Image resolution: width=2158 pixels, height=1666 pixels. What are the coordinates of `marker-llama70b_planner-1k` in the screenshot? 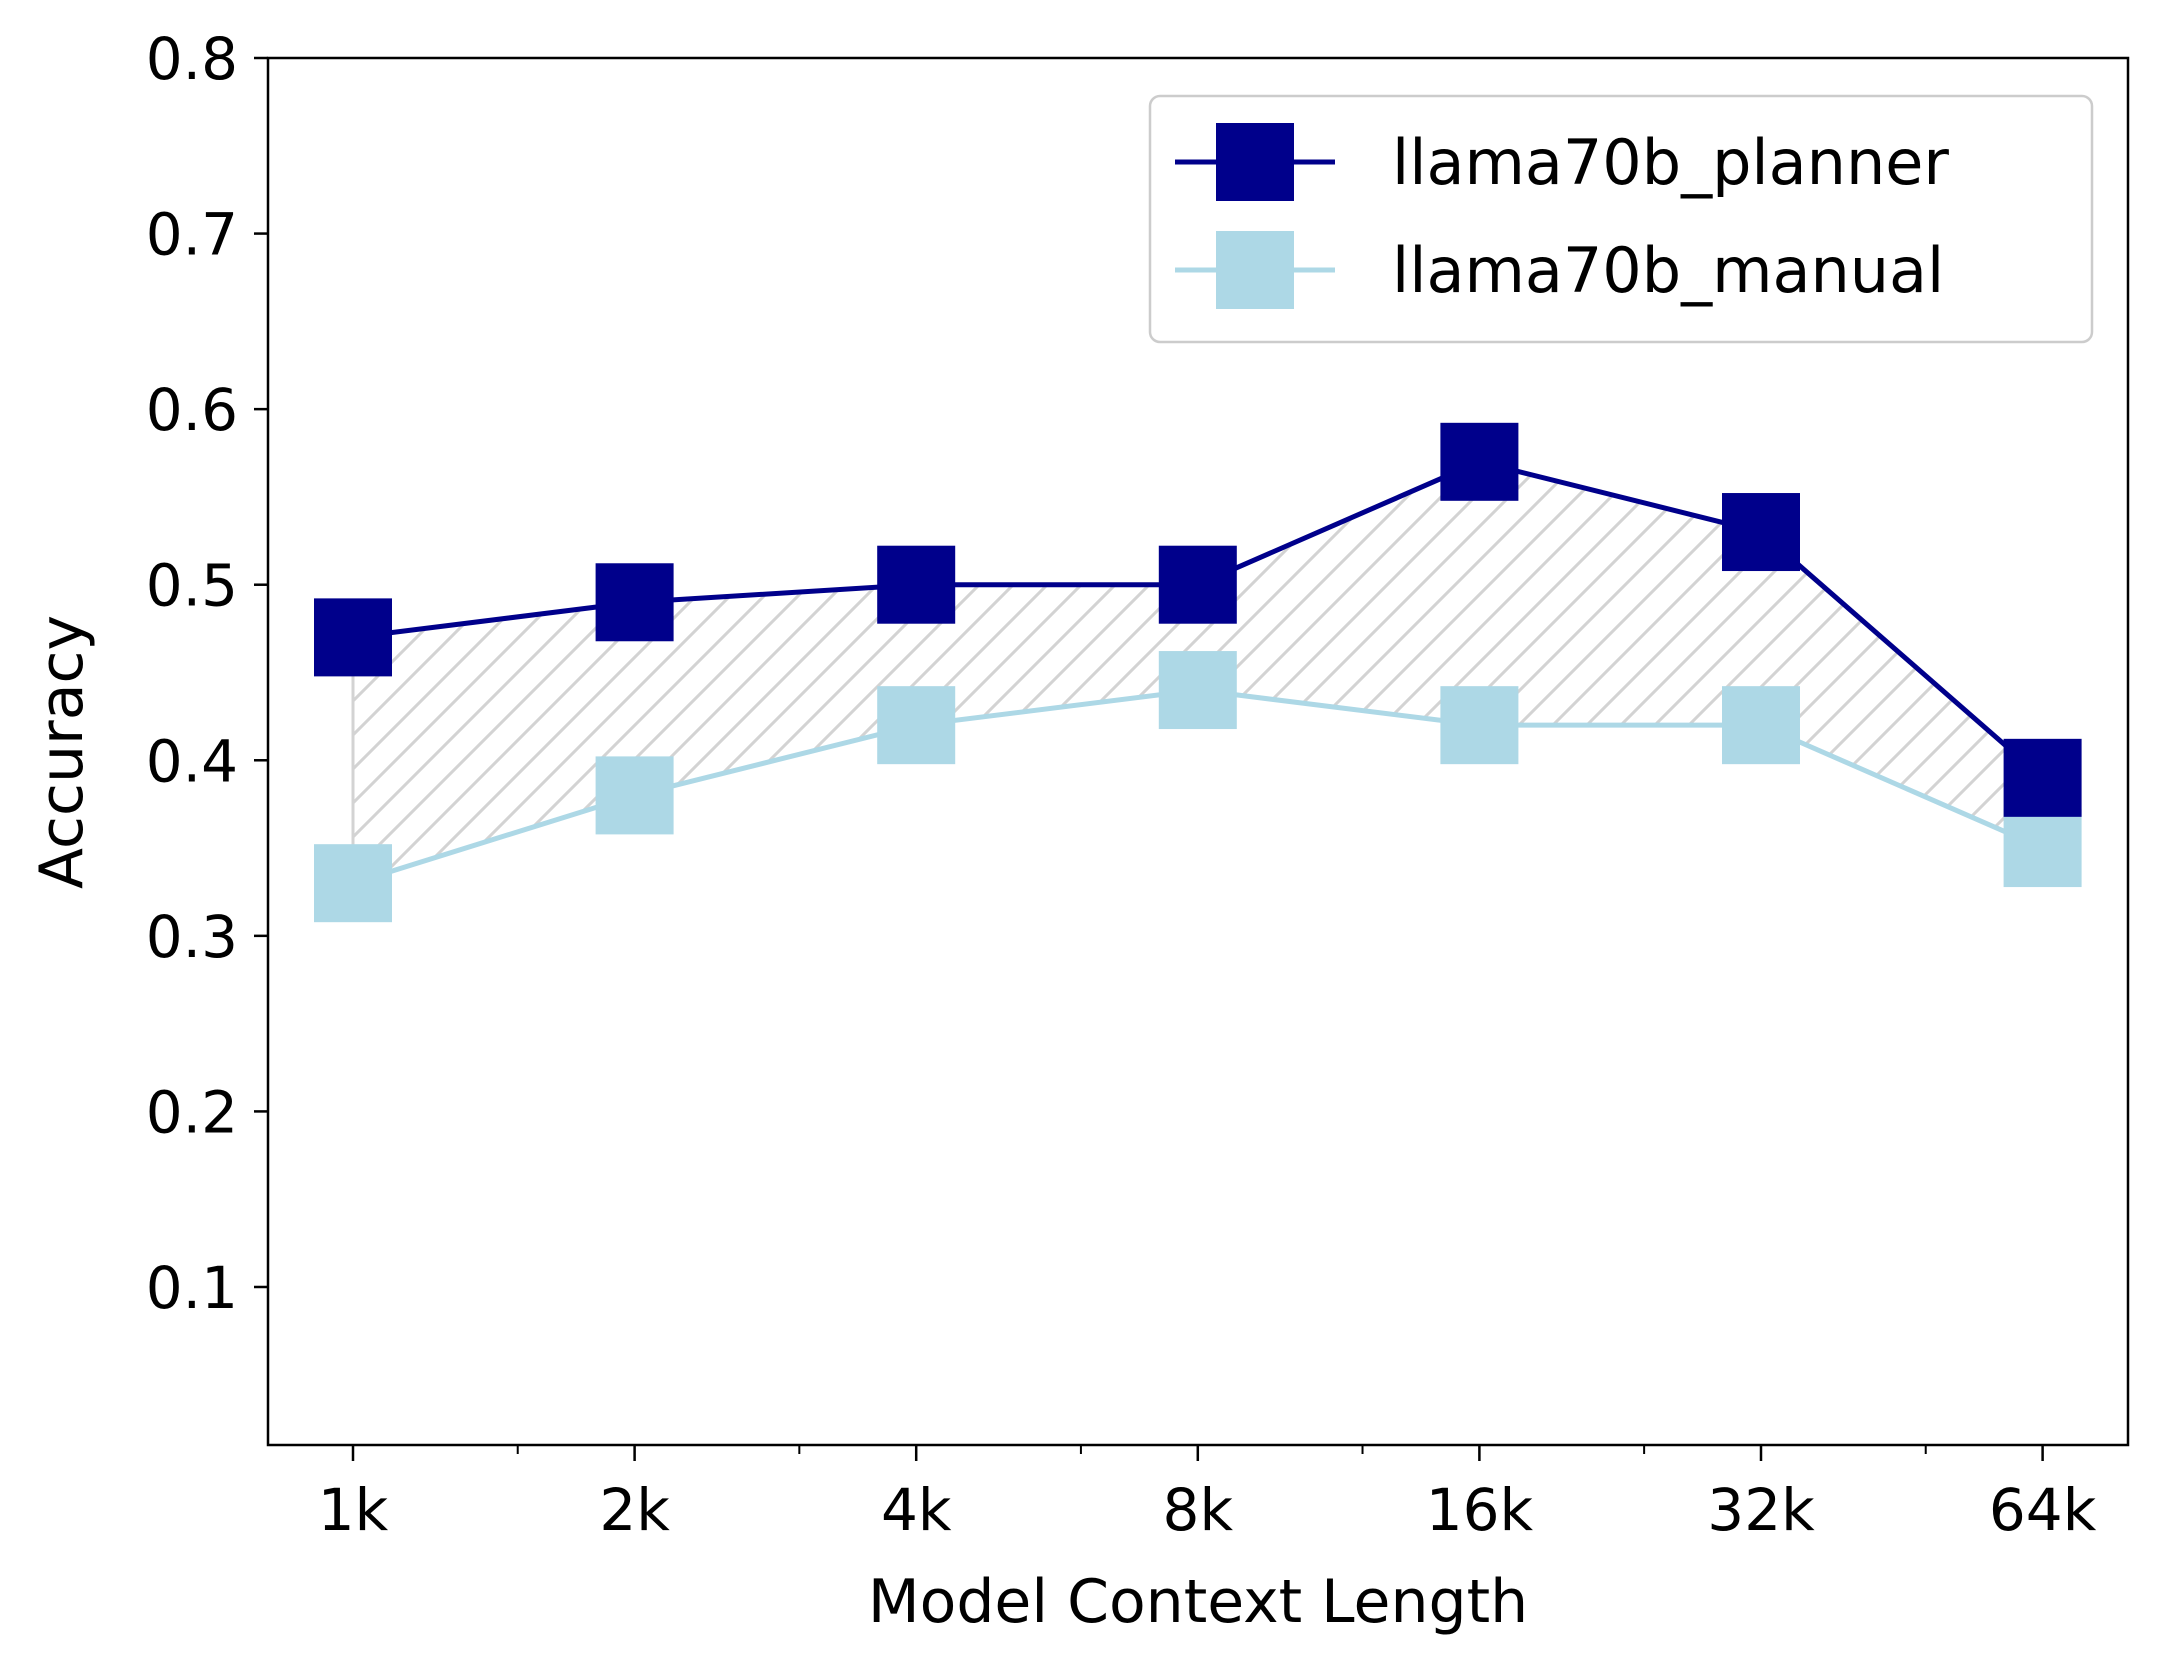 It's located at (353, 637).